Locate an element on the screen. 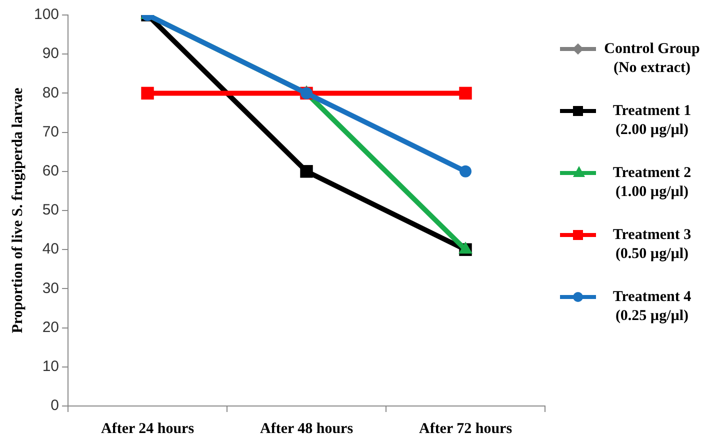 The width and height of the screenshot is (727, 446). y-tick-label: 80 is located at coordinates (51, 93).